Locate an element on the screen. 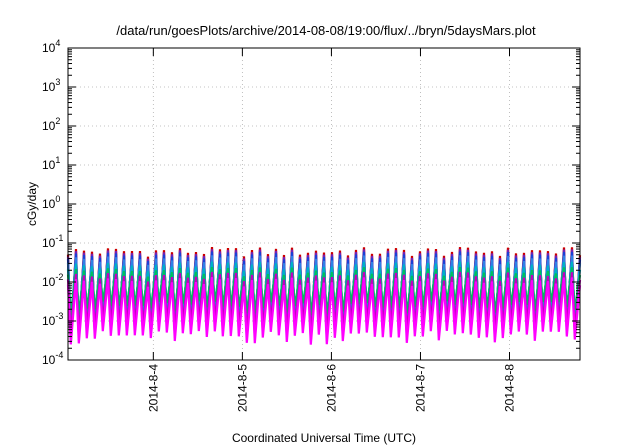 The height and width of the screenshot is (448, 640). x-tick-label: 2014-8-7 is located at coordinates (420, 388).